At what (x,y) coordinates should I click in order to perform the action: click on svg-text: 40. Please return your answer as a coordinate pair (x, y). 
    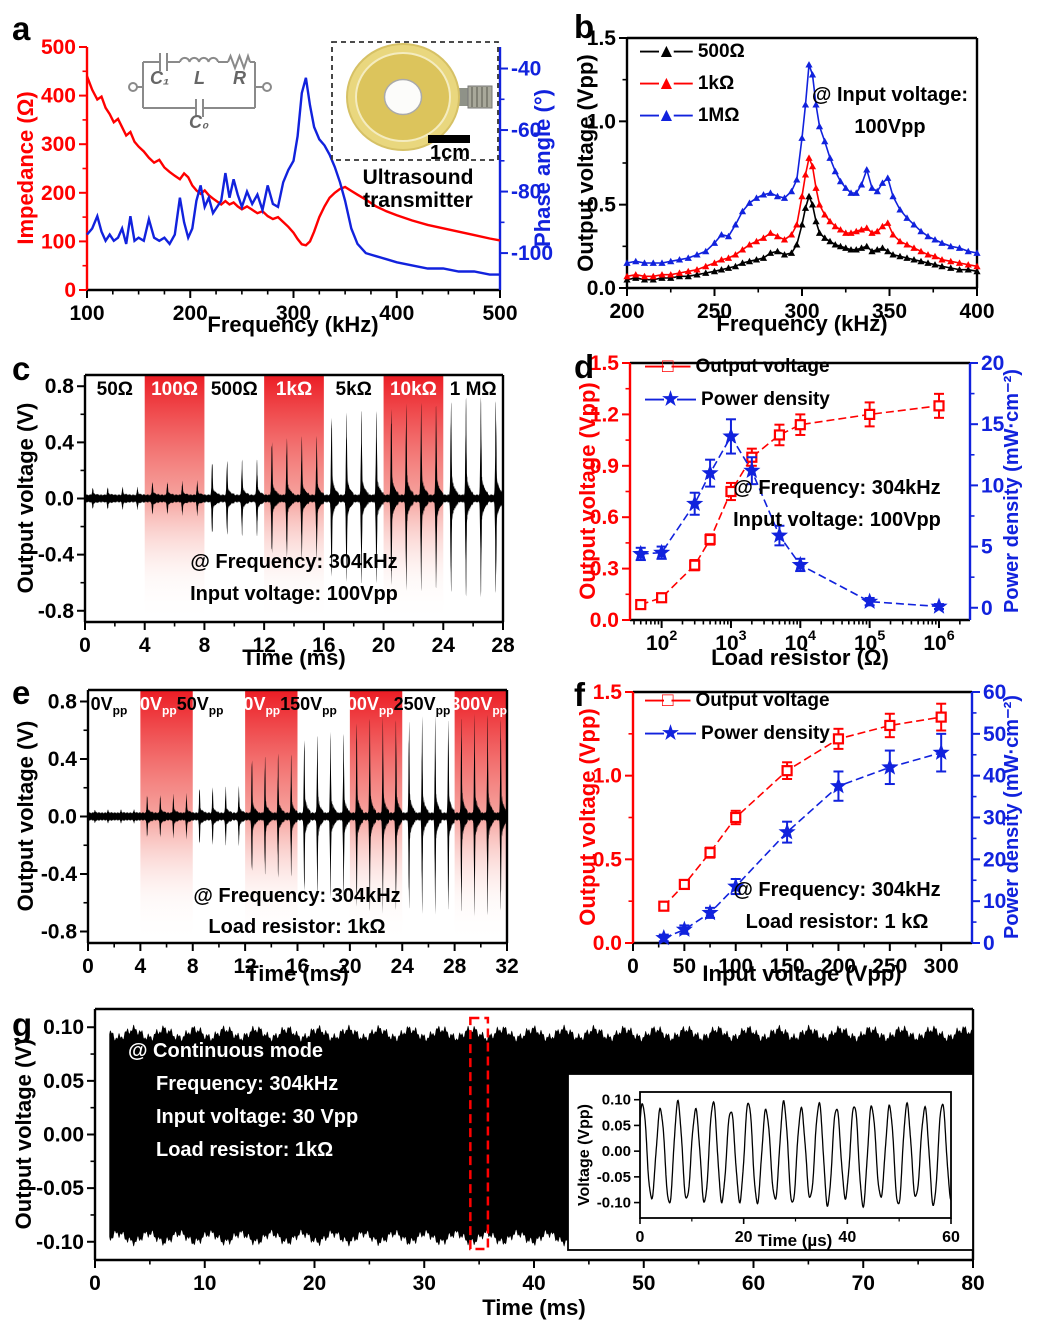
    Looking at the image, I should click on (533, 1283).